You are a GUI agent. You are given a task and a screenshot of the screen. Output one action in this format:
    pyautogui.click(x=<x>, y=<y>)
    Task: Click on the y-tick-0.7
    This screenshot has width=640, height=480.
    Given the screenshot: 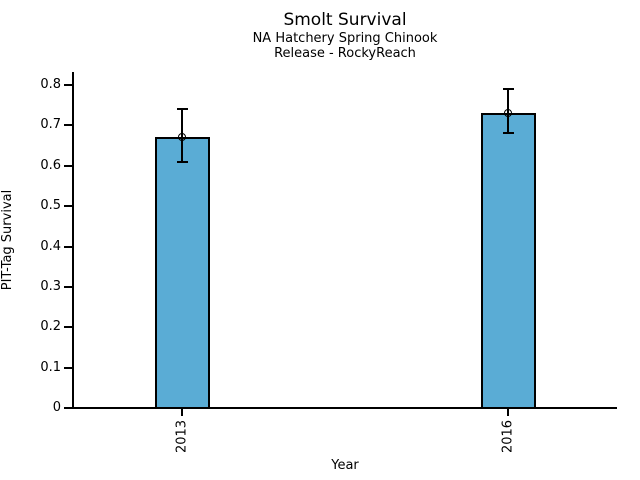 What is the action you would take?
    pyautogui.click(x=68, y=125)
    